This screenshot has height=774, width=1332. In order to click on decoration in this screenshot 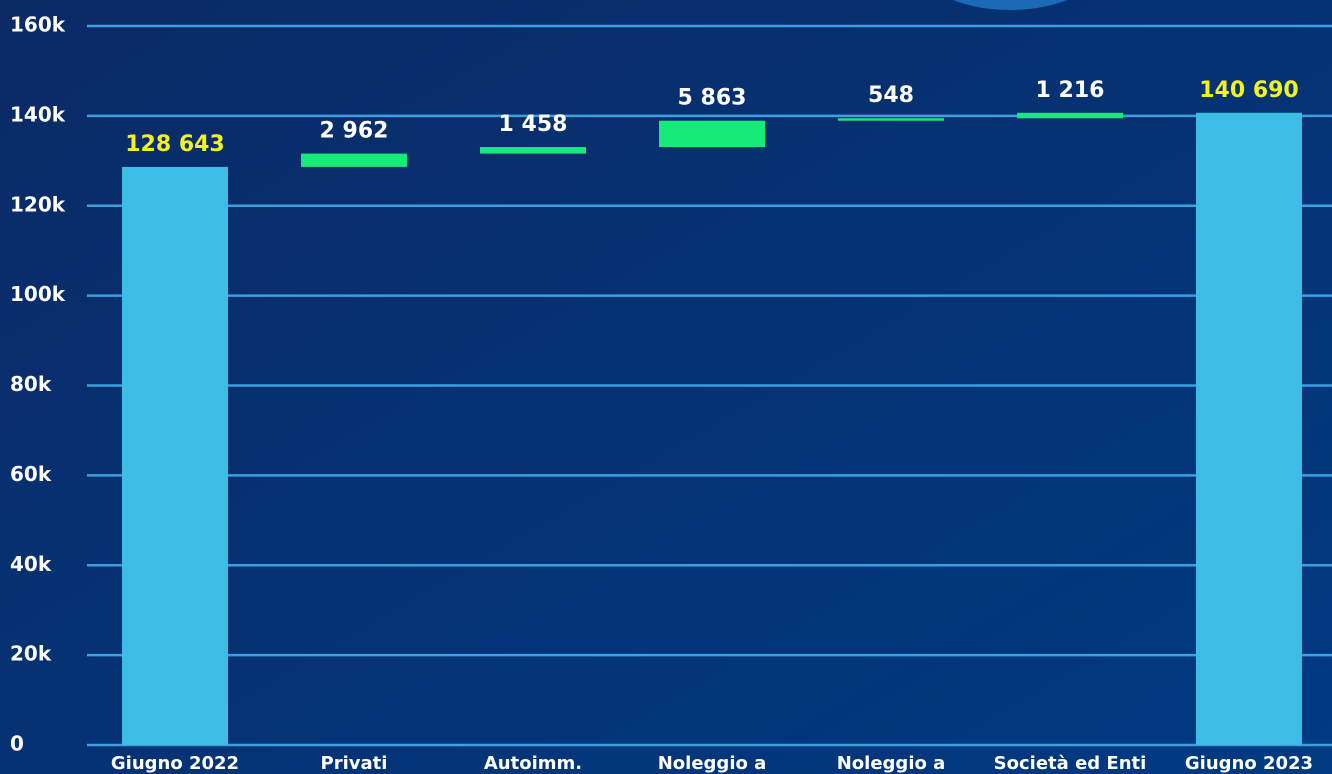, I will do `click(1010, 5)`.